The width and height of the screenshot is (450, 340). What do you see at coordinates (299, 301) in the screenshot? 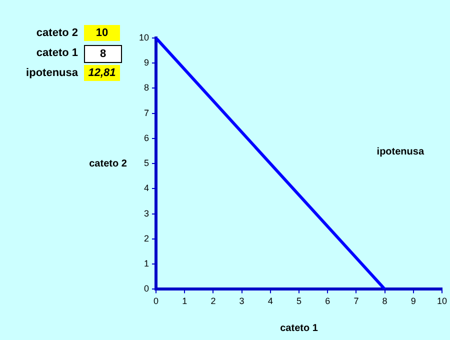
I see `x-tick-label: 5` at bounding box center [299, 301].